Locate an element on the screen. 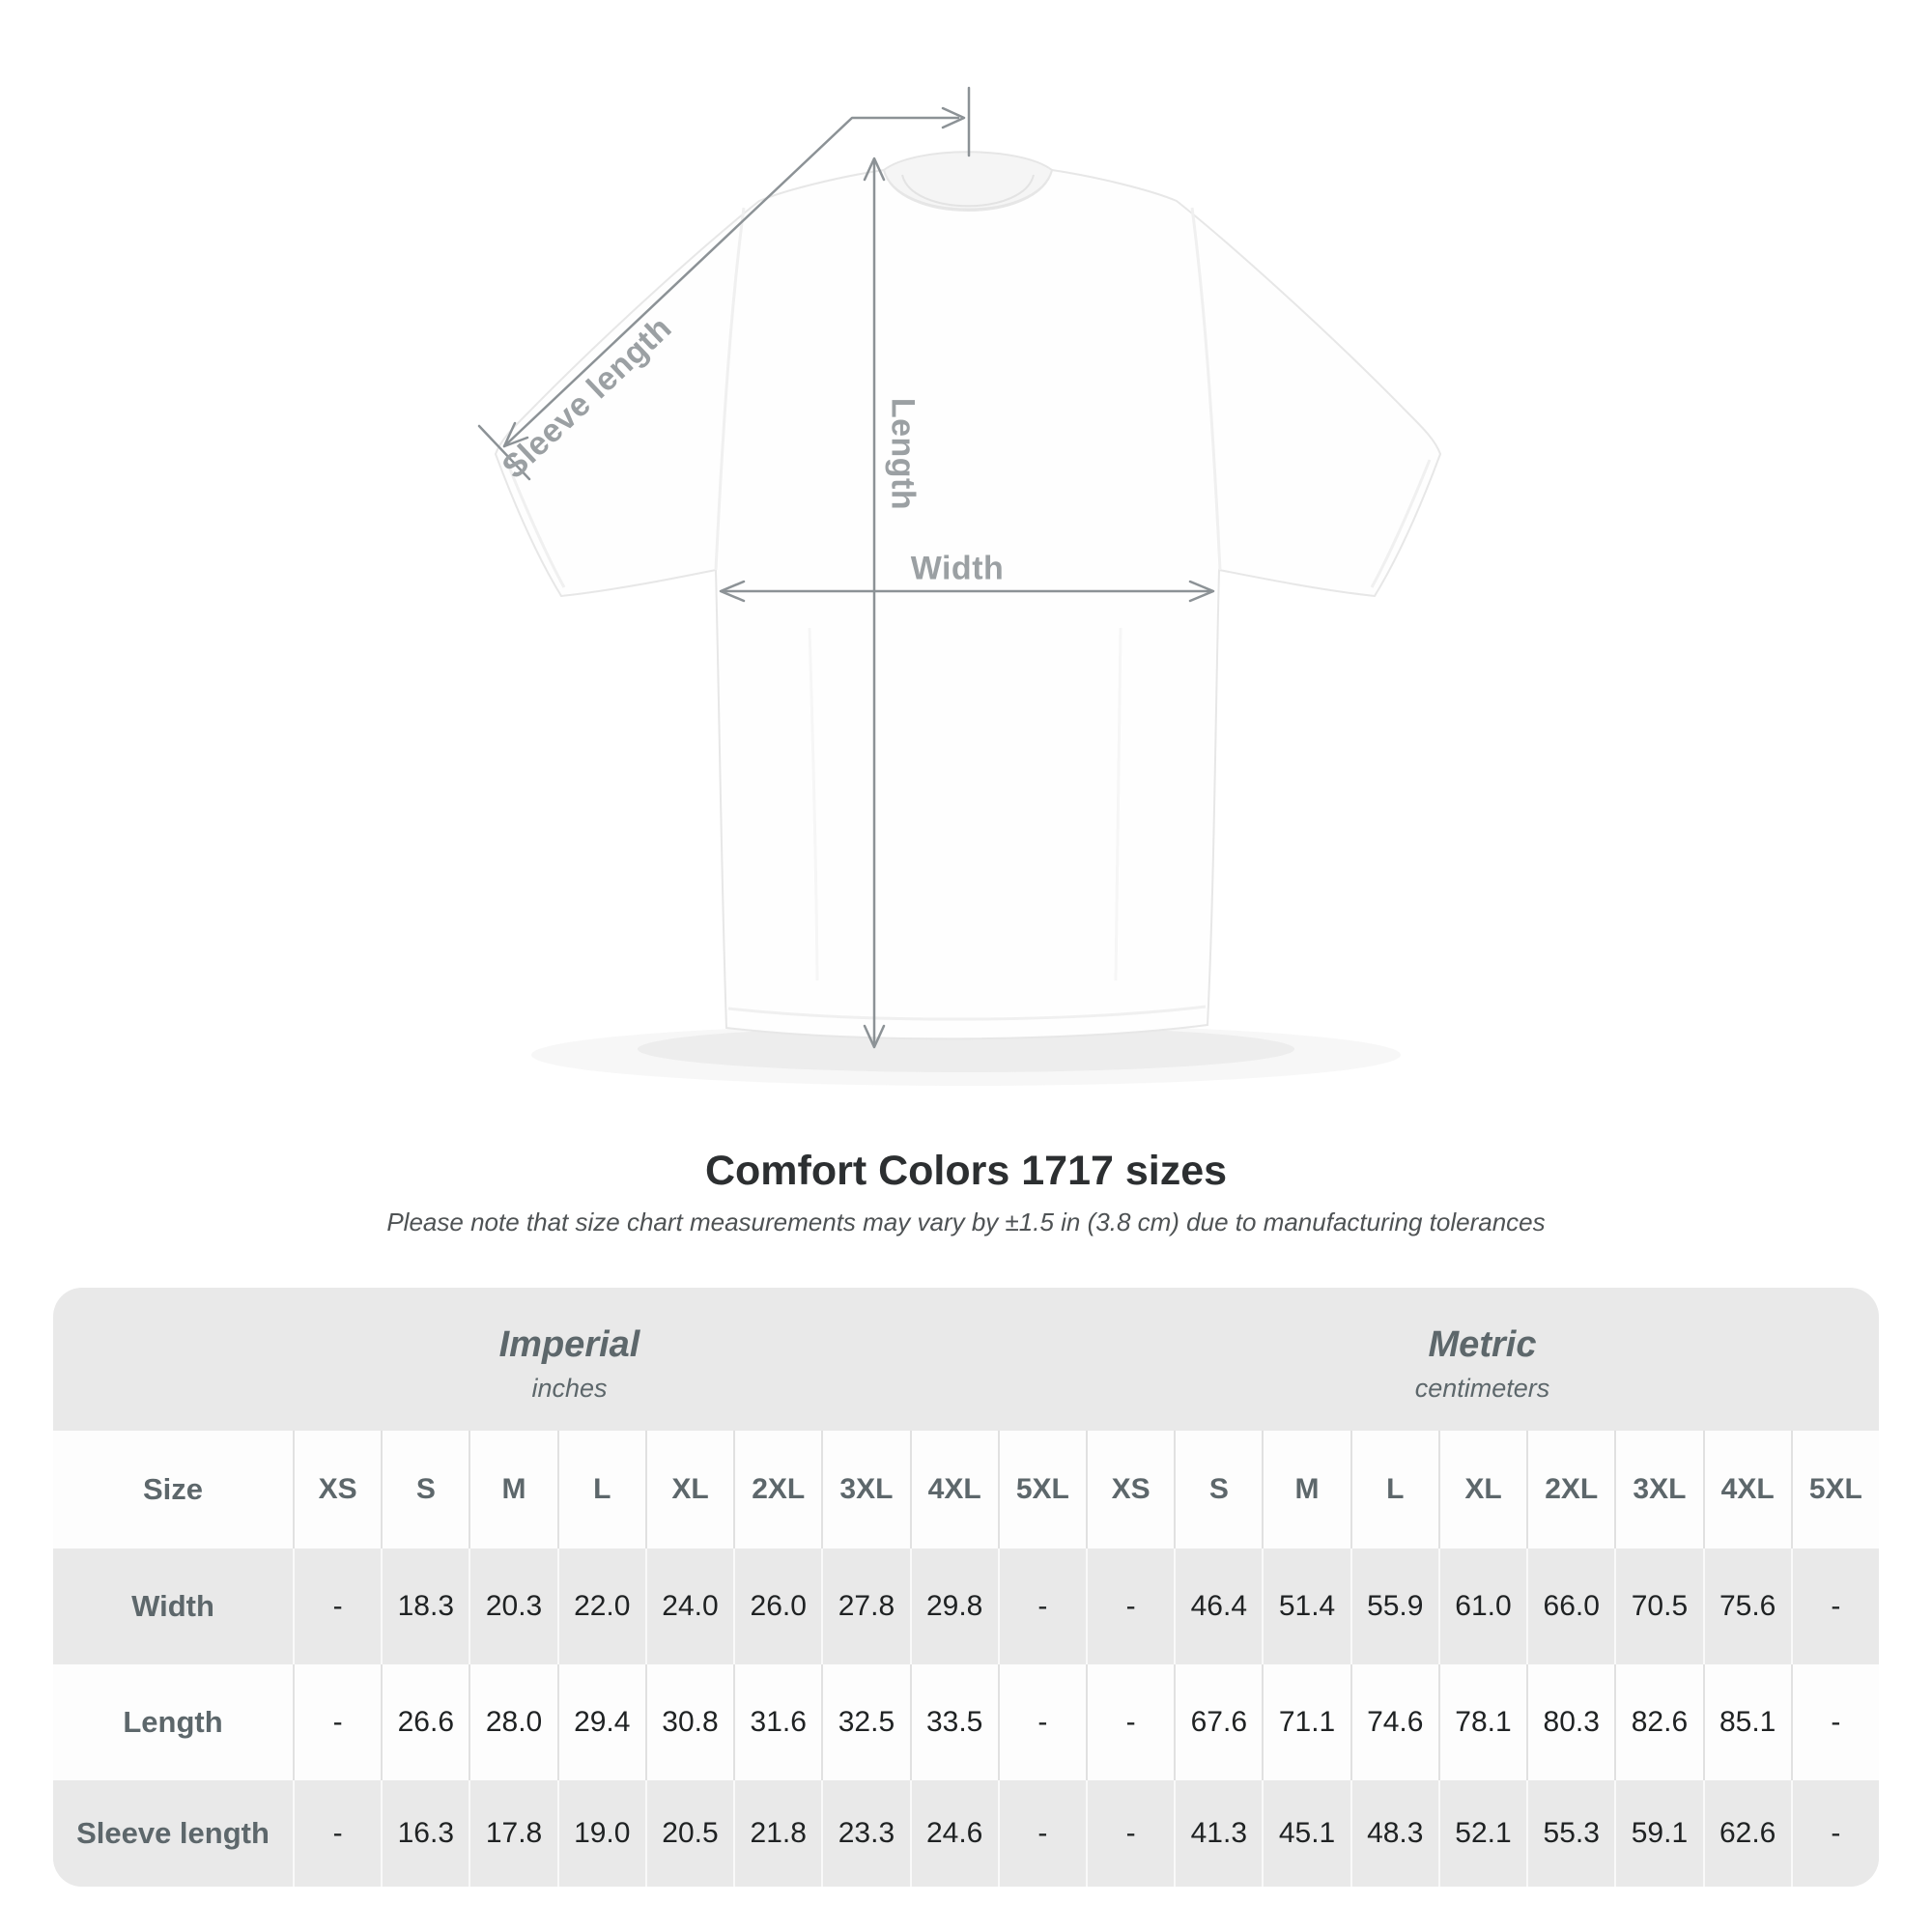 The width and height of the screenshot is (1932, 1932). sleeve-length-arrow is located at coordinates (721, 293).